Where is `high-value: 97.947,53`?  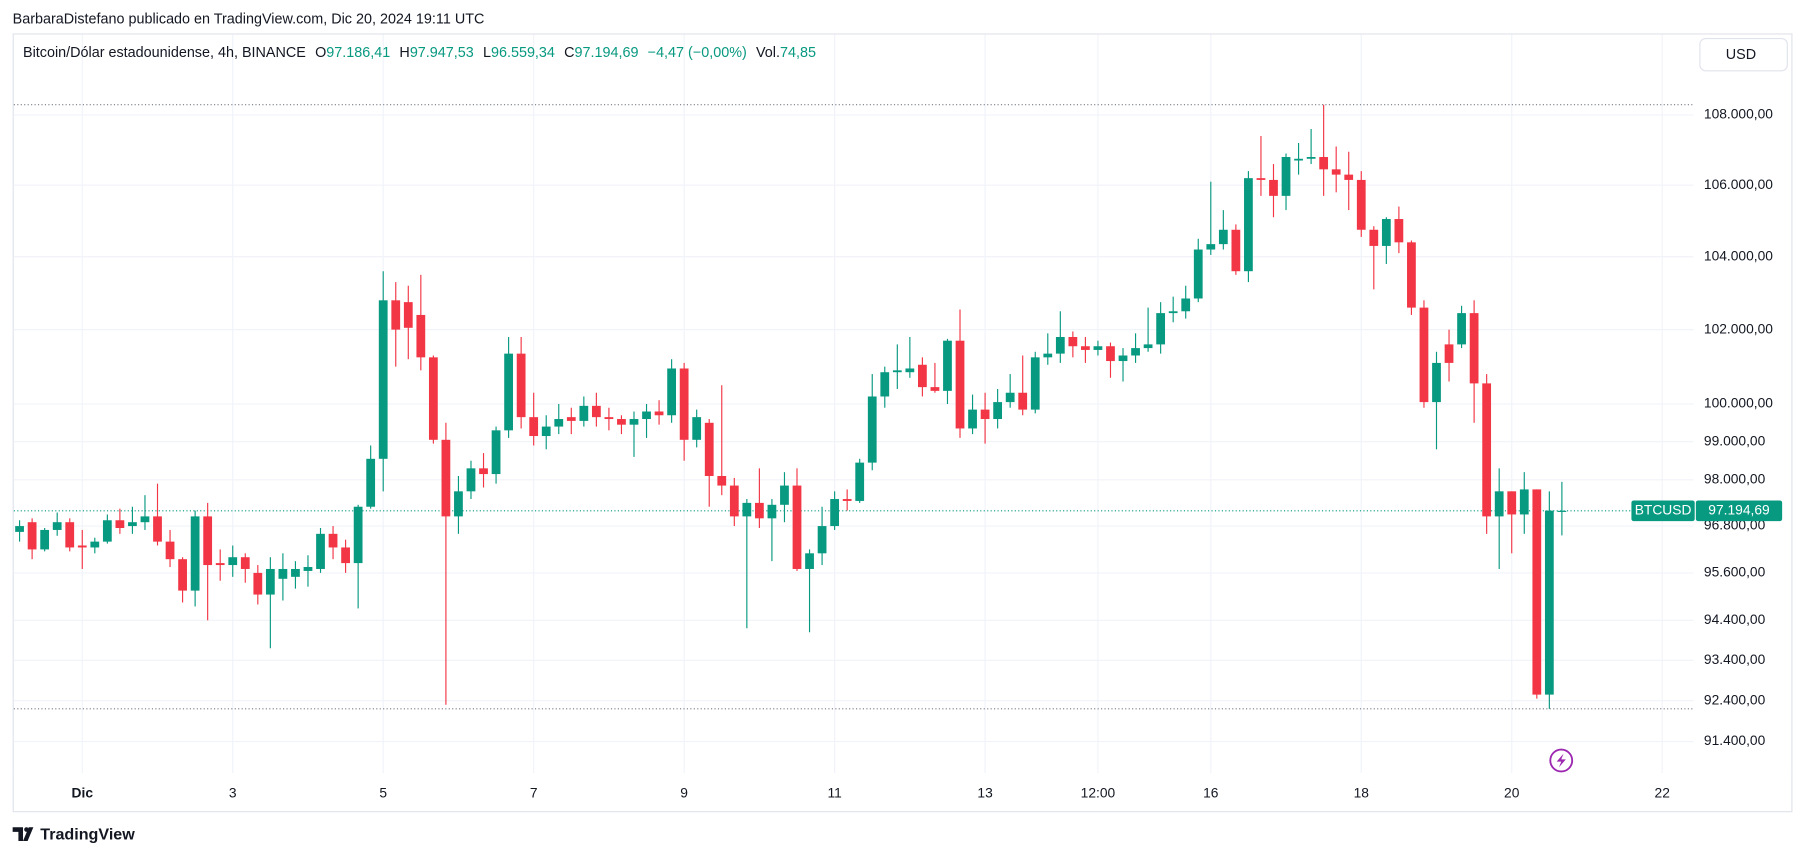
high-value: 97.947,53 is located at coordinates (442, 53).